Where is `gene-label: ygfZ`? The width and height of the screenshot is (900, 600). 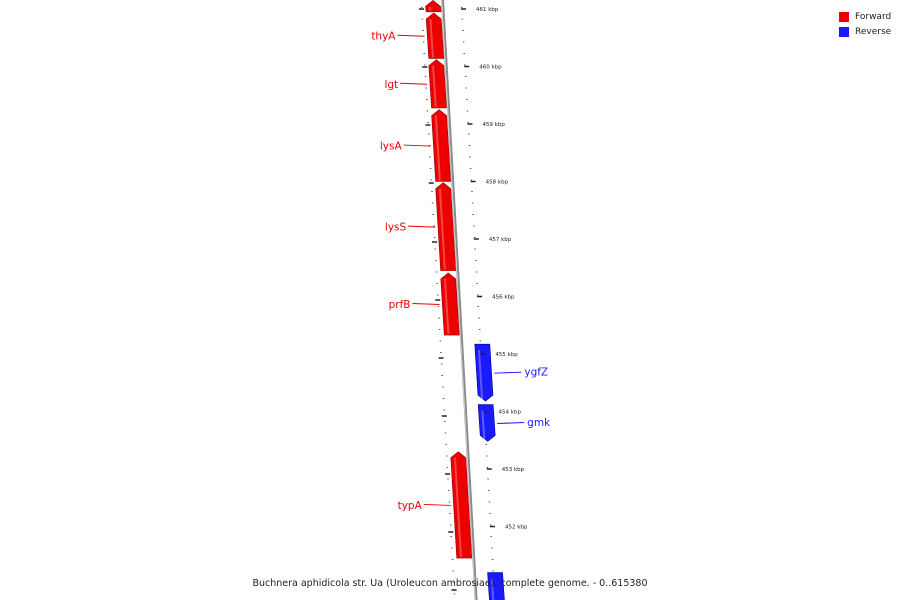
gene-label: ygfZ is located at coordinates (536, 373).